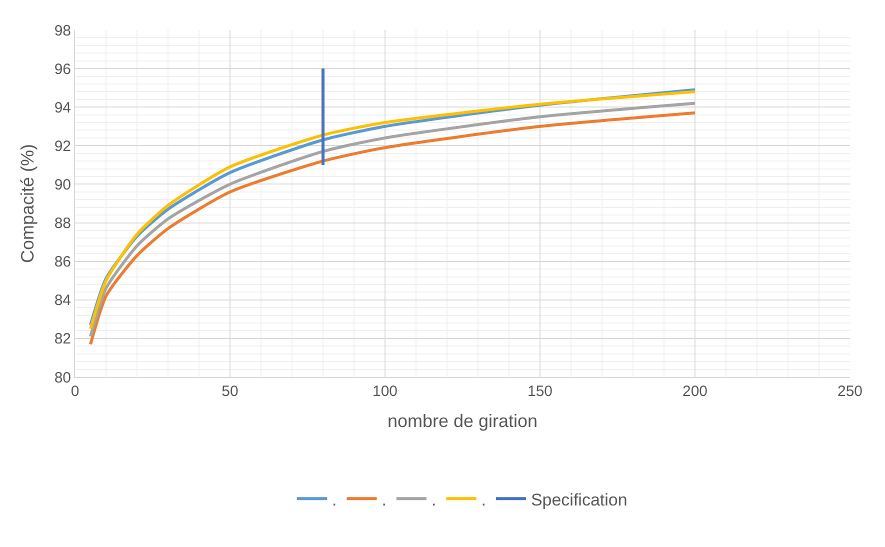  What do you see at coordinates (62, 339) in the screenshot?
I see `y-tick-label: 82` at bounding box center [62, 339].